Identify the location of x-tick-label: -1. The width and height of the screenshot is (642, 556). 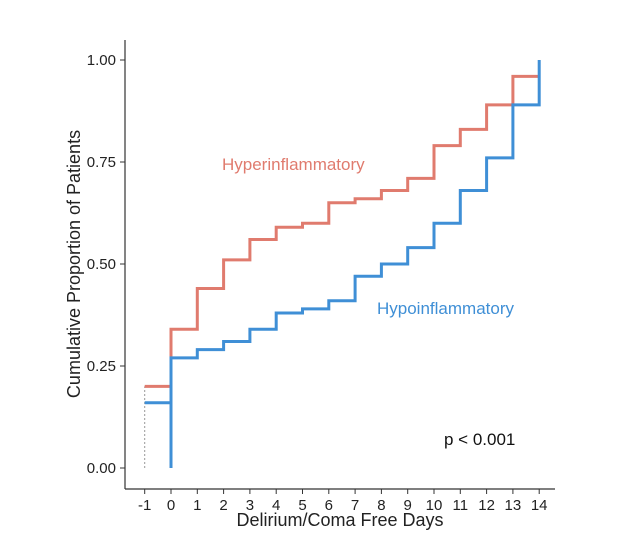
(144, 505).